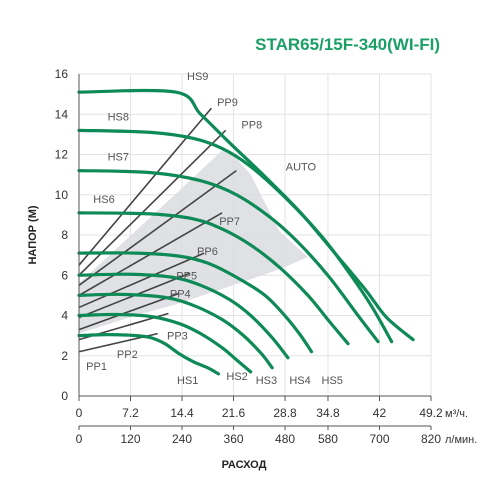 Image resolution: width=500 pixels, height=492 pixels. I want to click on curve-label-hs2: HS2, so click(236, 377).